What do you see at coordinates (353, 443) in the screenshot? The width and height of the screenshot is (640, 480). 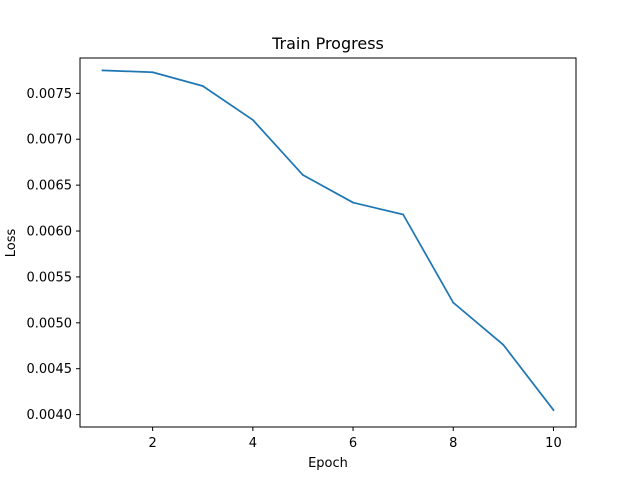 I see `x-tick-label: 6` at bounding box center [353, 443].